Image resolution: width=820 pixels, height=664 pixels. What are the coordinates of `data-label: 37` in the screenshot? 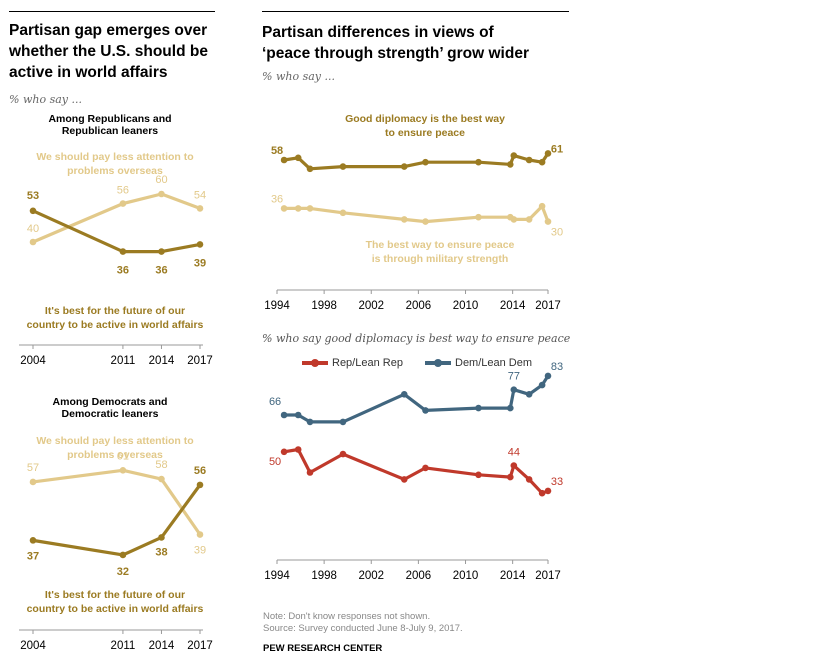 It's located at (33, 556).